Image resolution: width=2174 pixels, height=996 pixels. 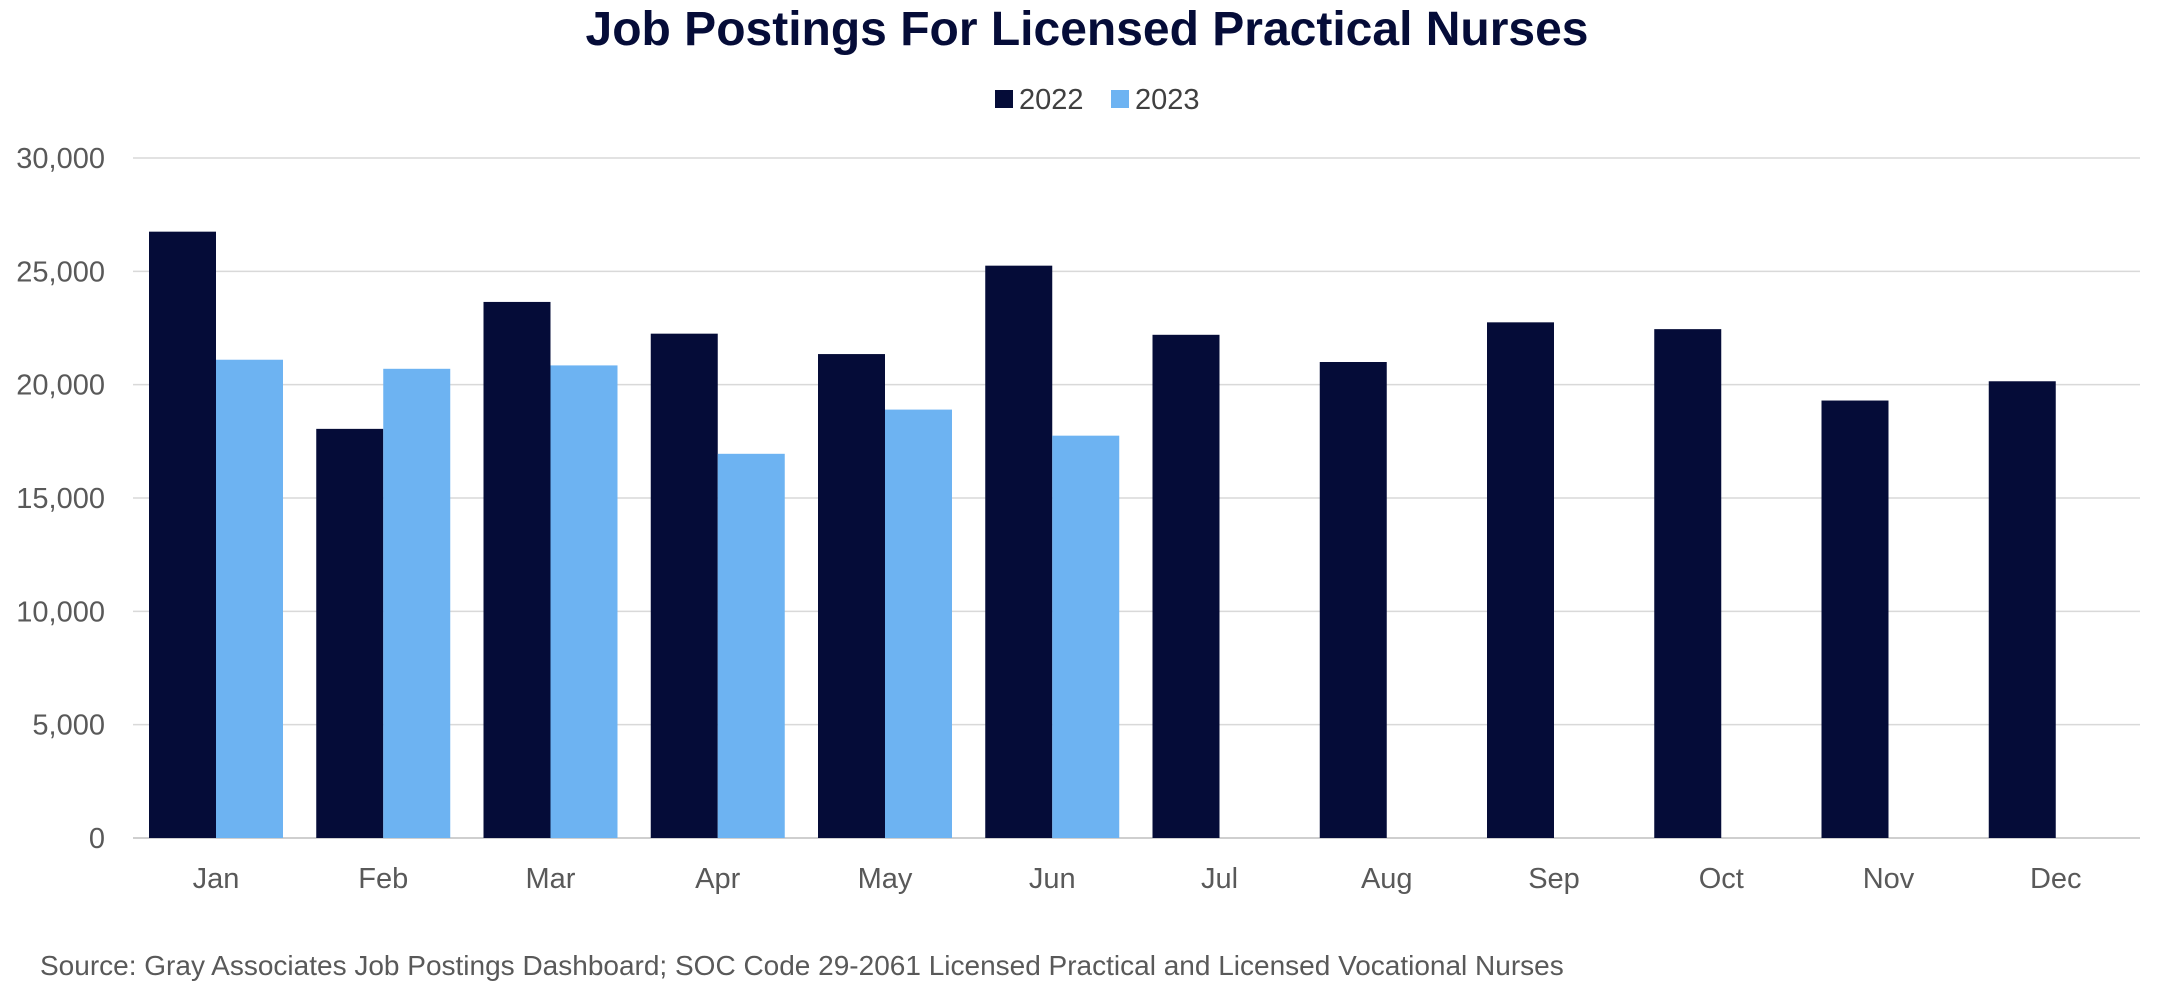 What do you see at coordinates (1097, 100) in the screenshot?
I see `legend: 2022 2023` at bounding box center [1097, 100].